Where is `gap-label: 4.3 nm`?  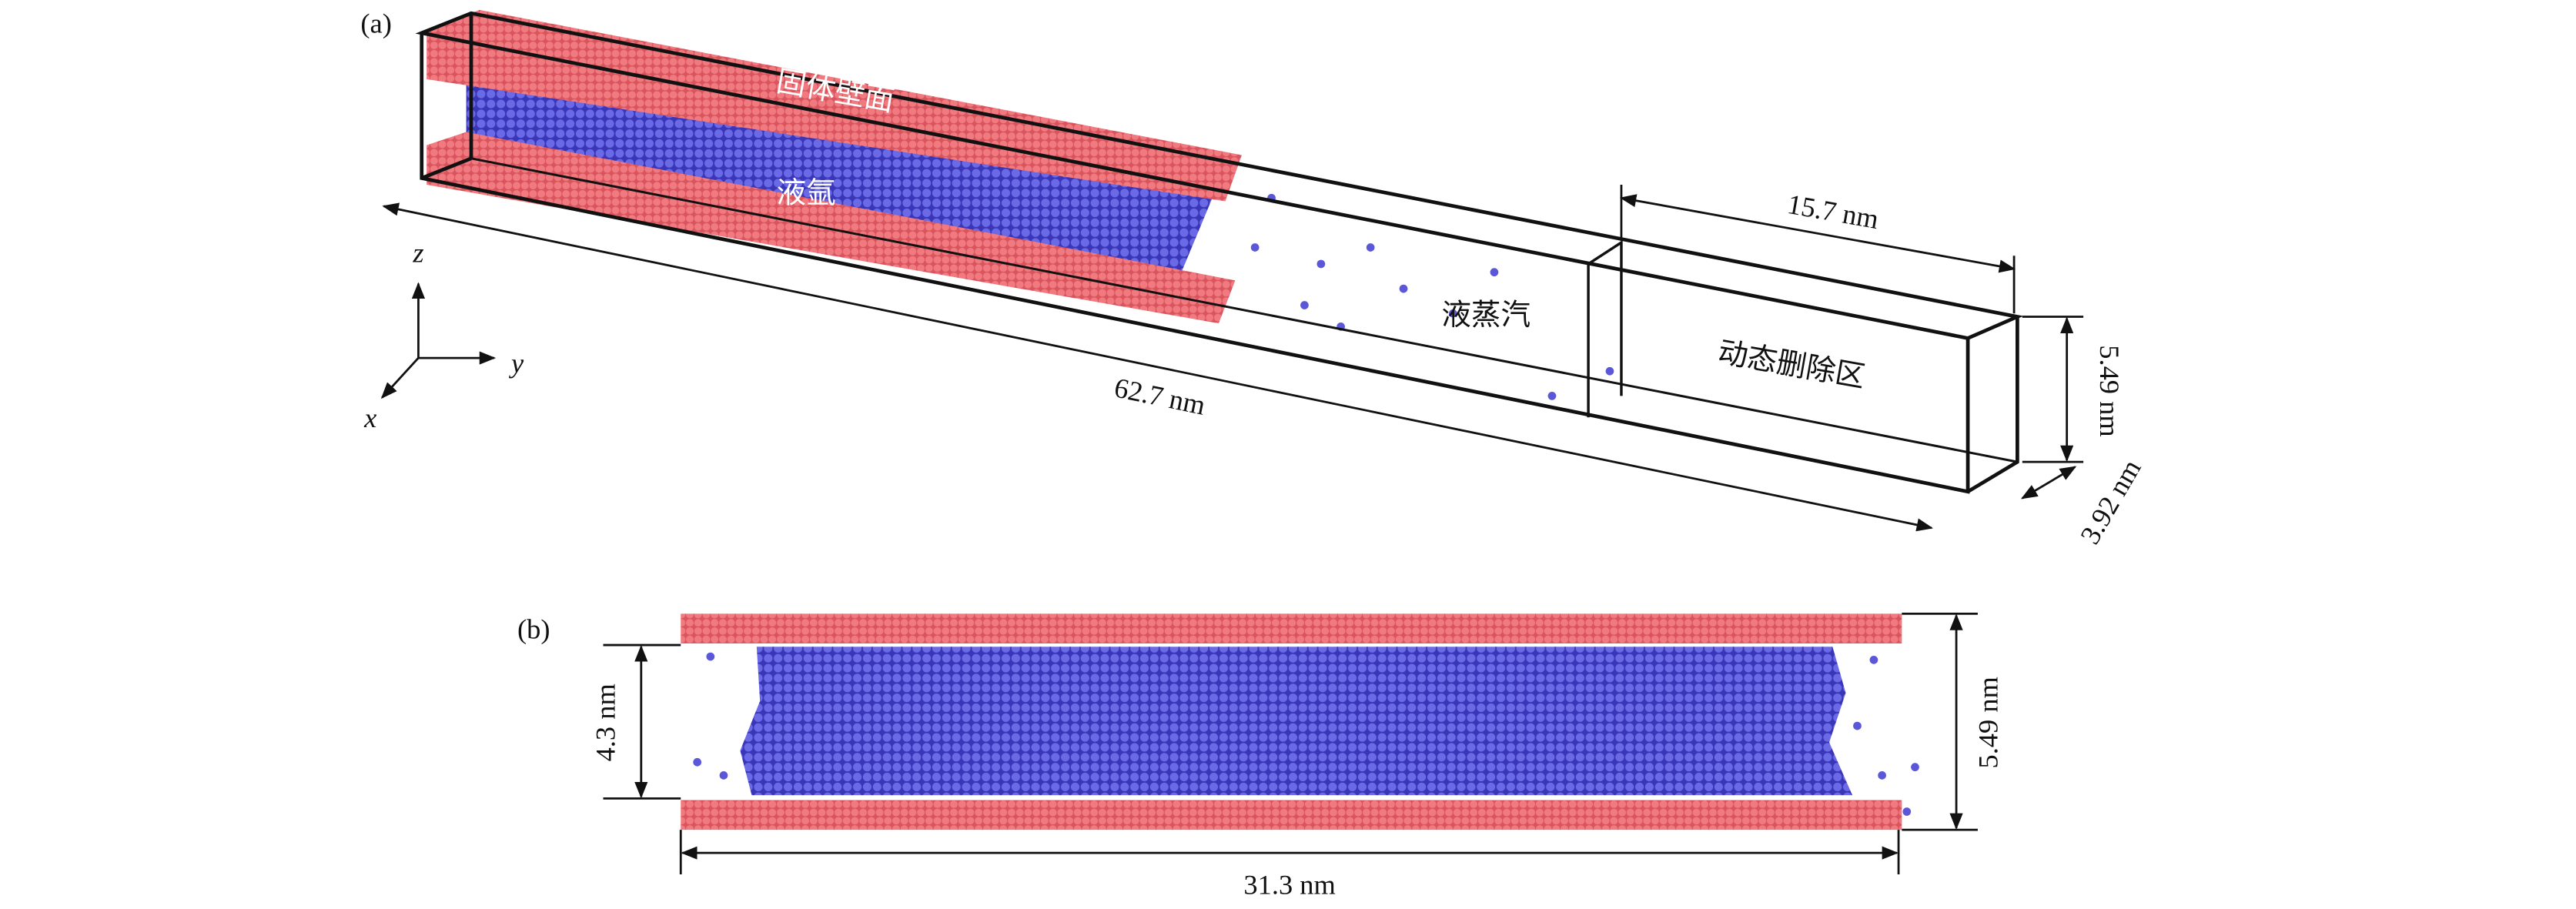
gap-label: 4.3 nm is located at coordinates (605, 722).